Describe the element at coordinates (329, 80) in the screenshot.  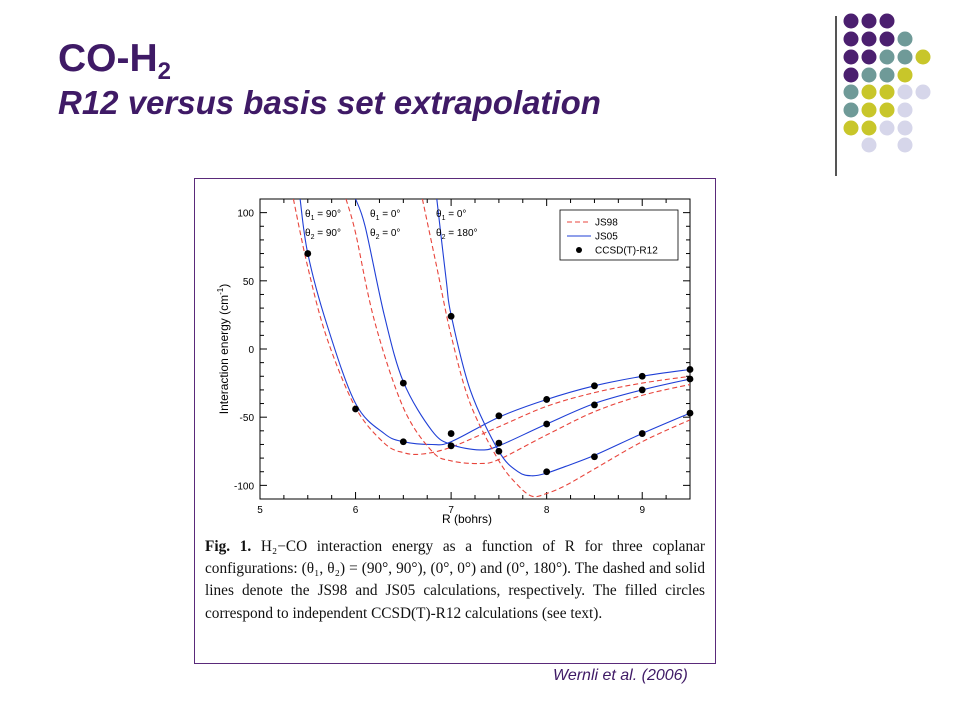
I see `slide-title: CO-H2 R12 versus basis set extrapolation` at that location.